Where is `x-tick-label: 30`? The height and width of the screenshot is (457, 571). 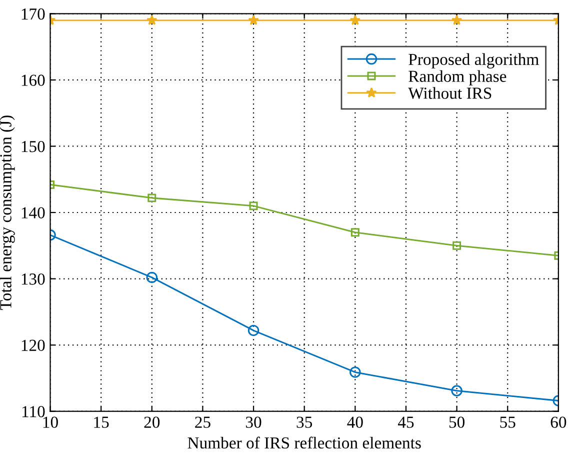 x-tick-label: 30 is located at coordinates (254, 422).